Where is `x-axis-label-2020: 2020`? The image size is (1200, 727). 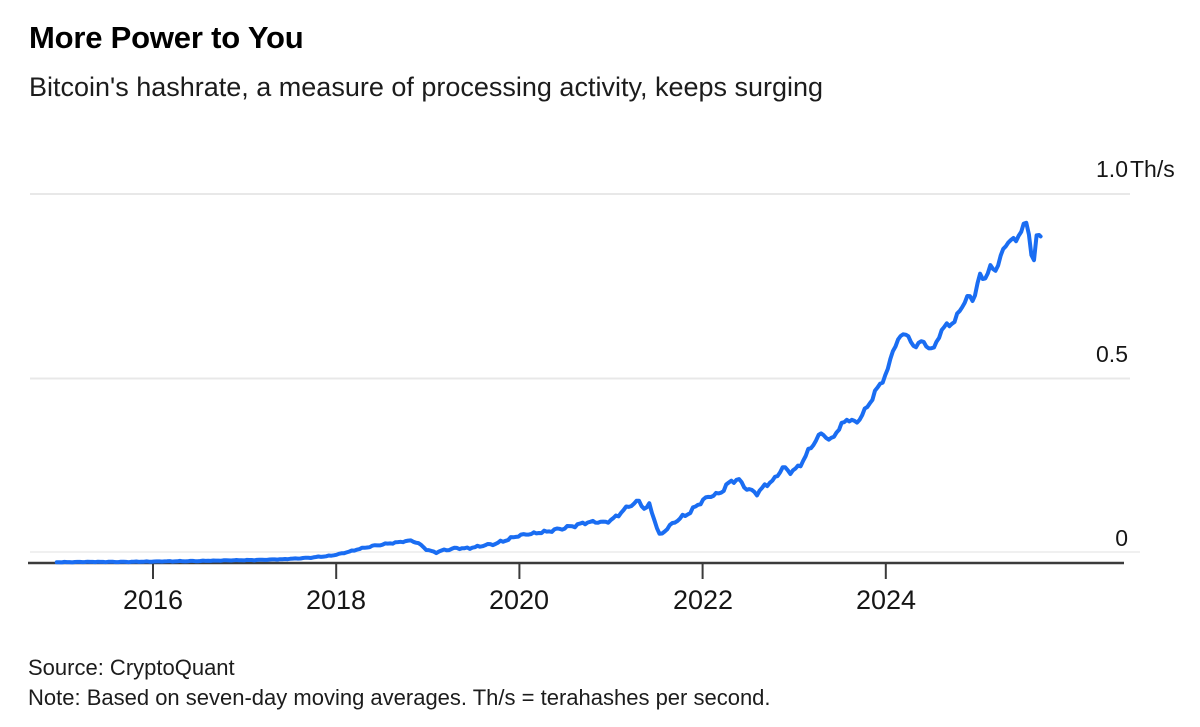 x-axis-label-2020: 2020 is located at coordinates (519, 600).